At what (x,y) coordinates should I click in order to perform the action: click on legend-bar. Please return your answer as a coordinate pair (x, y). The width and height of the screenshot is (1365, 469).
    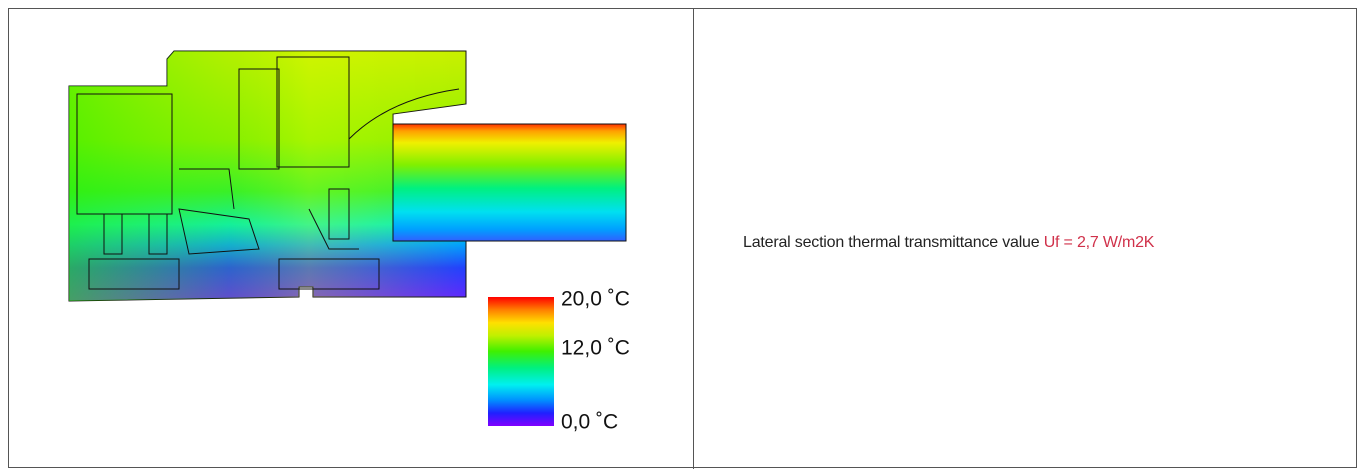
    Looking at the image, I should click on (521, 361).